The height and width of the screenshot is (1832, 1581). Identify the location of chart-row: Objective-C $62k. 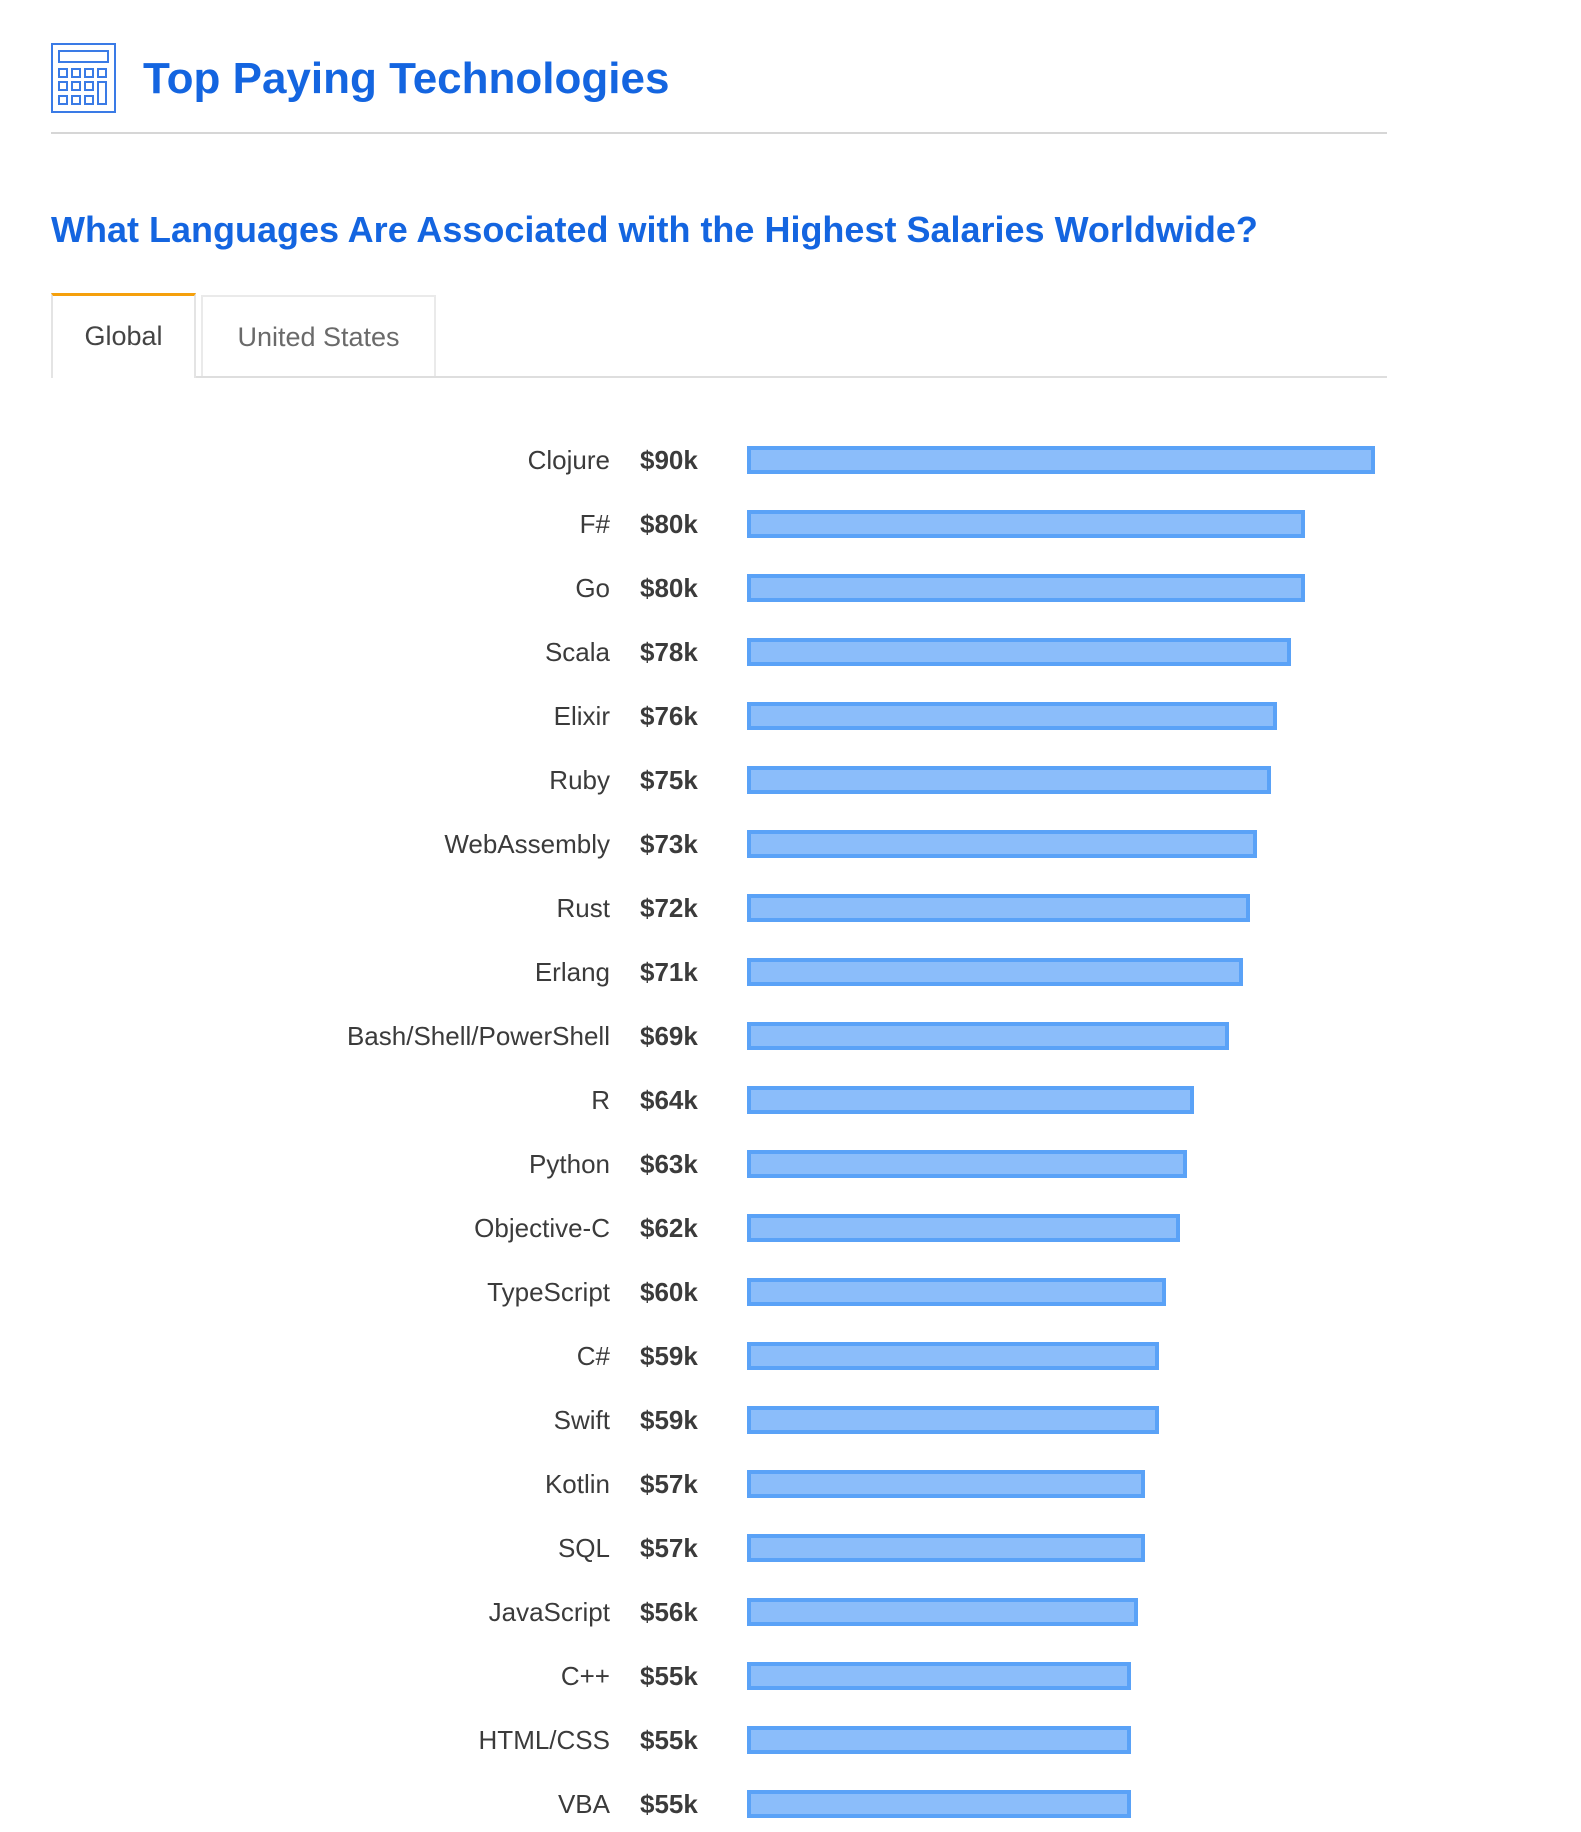
(790, 1228).